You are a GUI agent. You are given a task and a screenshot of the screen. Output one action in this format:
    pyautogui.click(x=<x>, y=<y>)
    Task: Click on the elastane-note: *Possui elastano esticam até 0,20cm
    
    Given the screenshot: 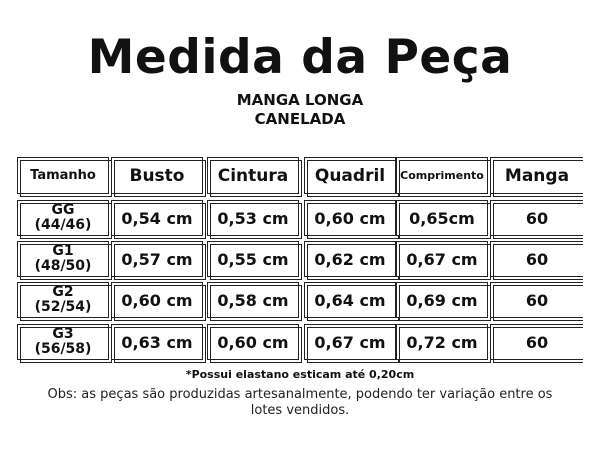 What is the action you would take?
    pyautogui.click(x=300, y=374)
    